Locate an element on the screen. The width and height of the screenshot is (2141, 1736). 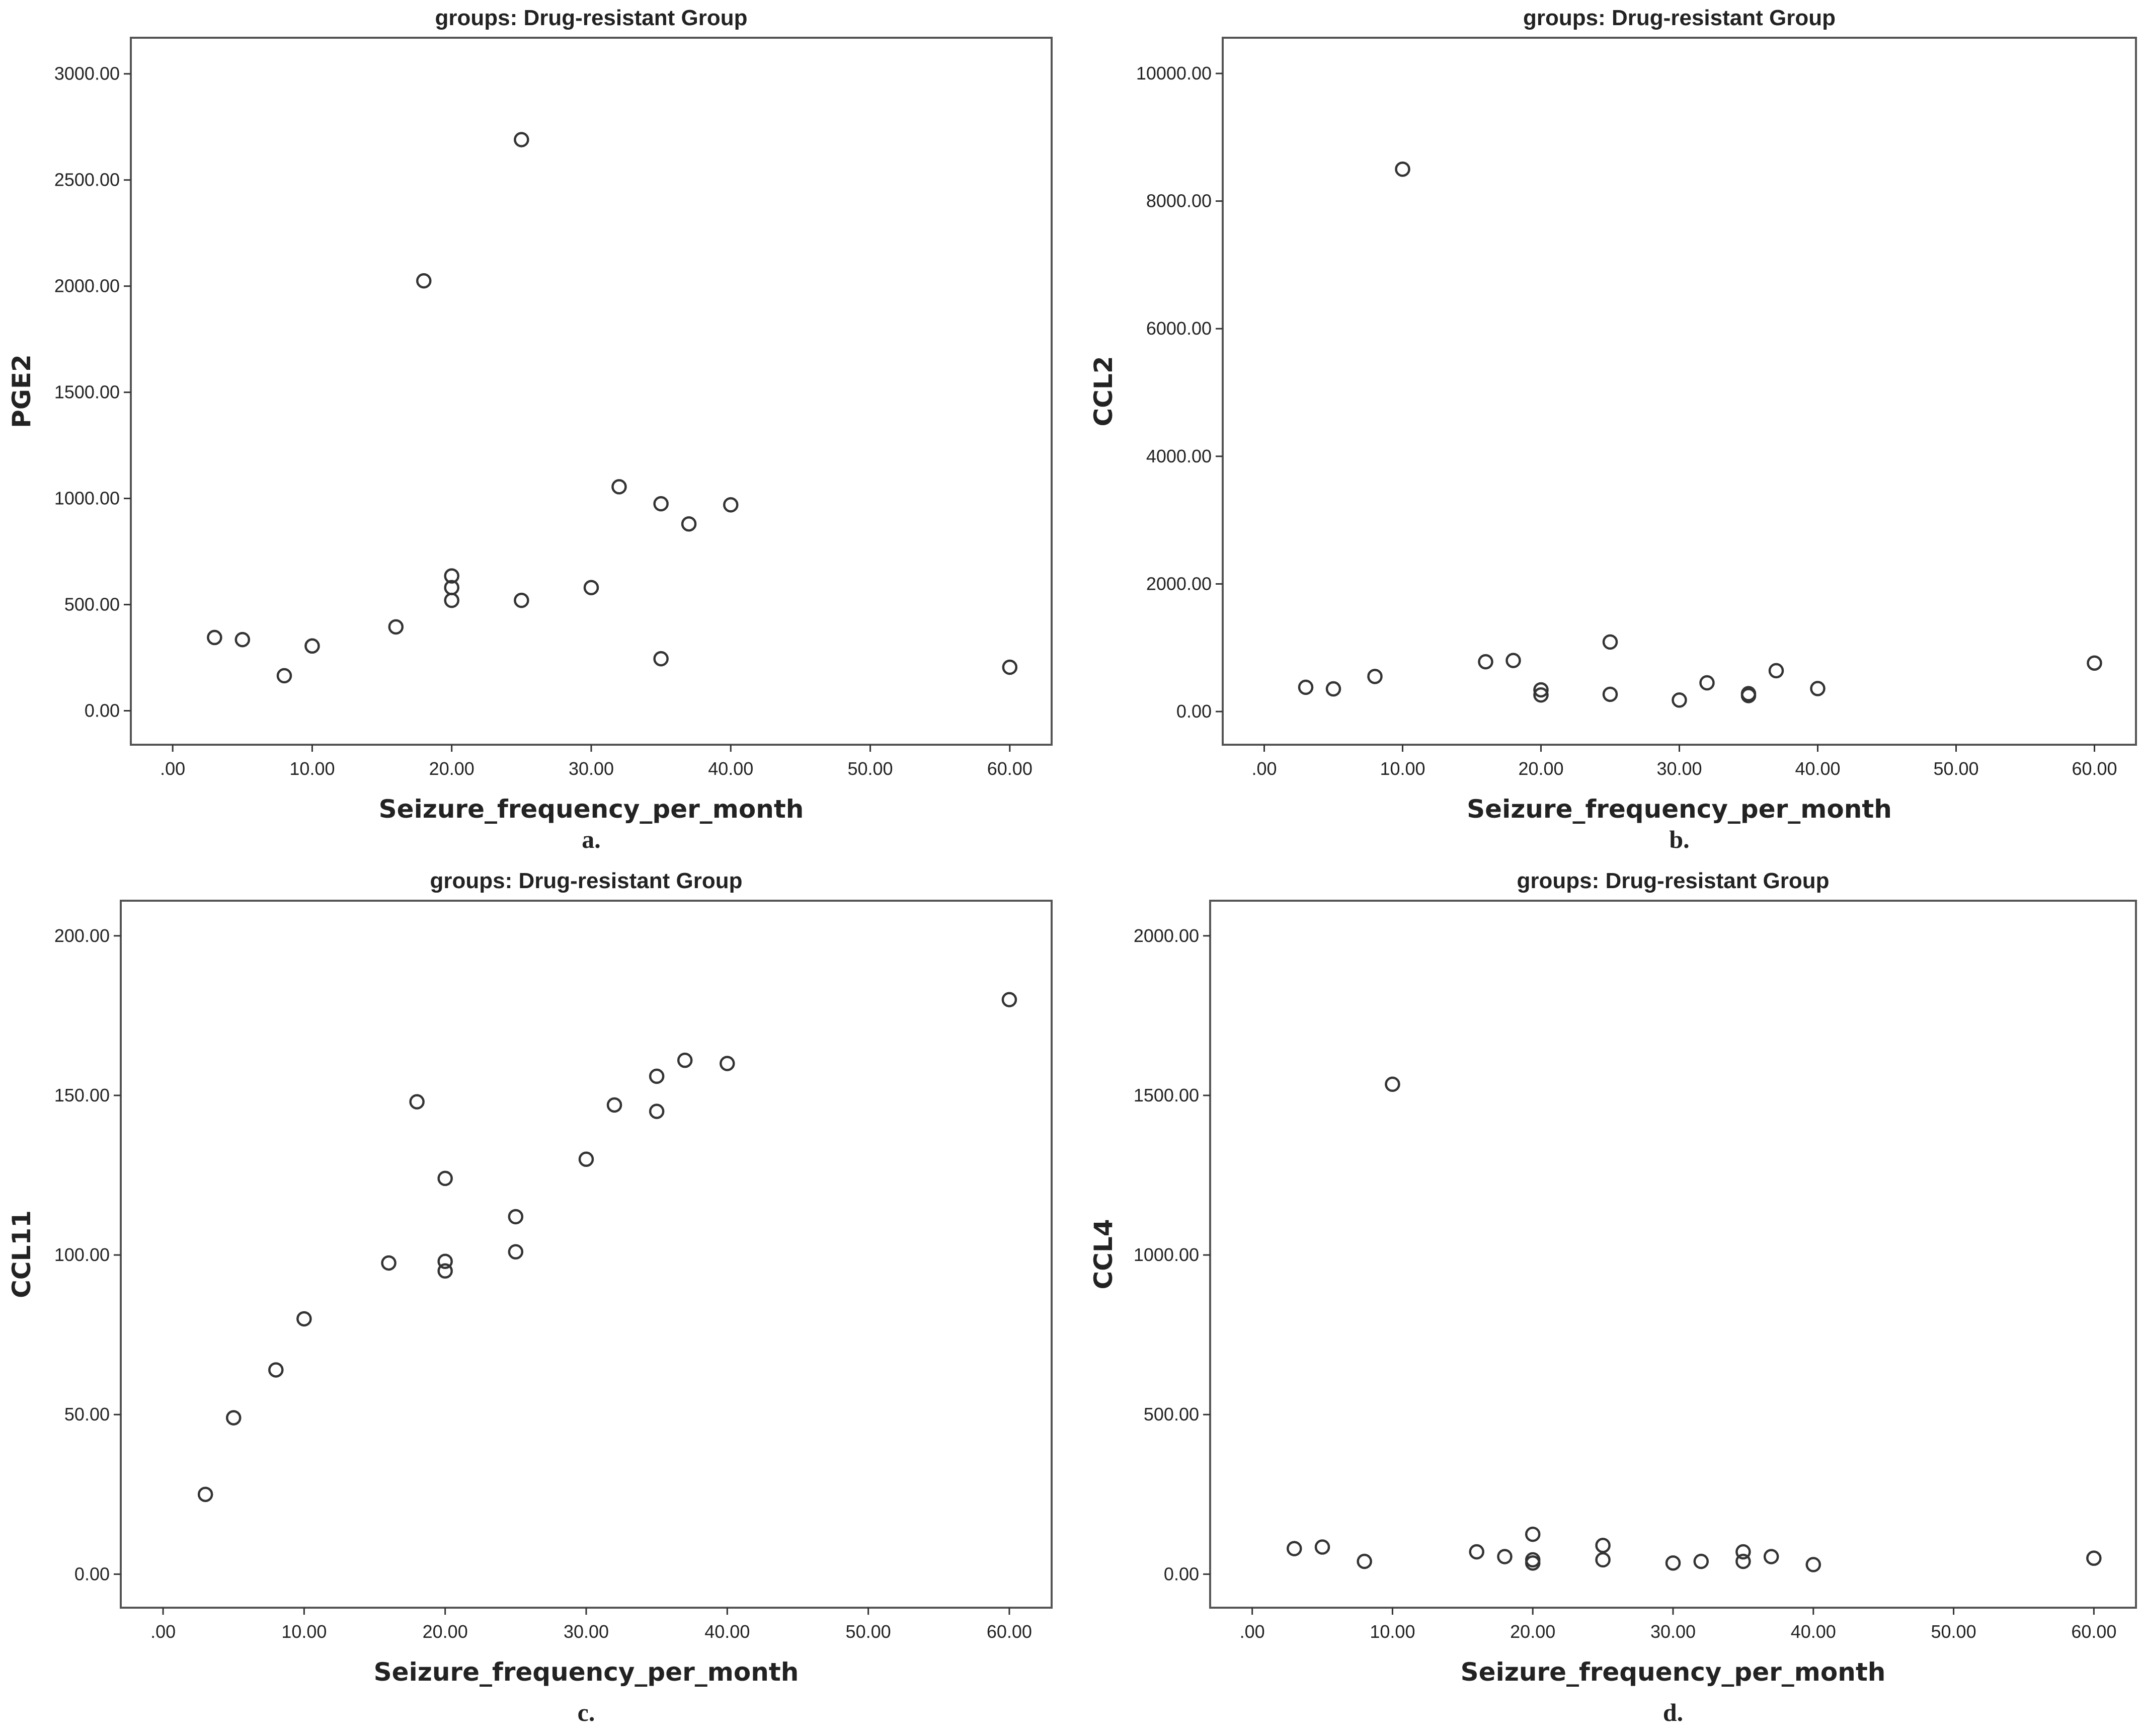
panel-caption: a. is located at coordinates (592, 839).